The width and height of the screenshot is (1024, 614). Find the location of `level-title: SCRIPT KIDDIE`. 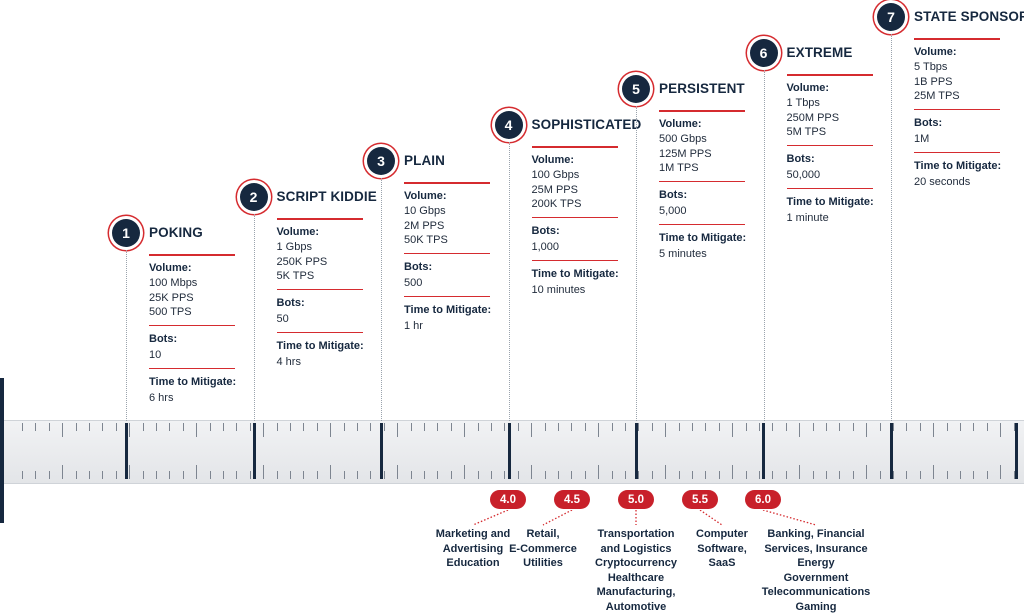

level-title: SCRIPT KIDDIE is located at coordinates (327, 196).